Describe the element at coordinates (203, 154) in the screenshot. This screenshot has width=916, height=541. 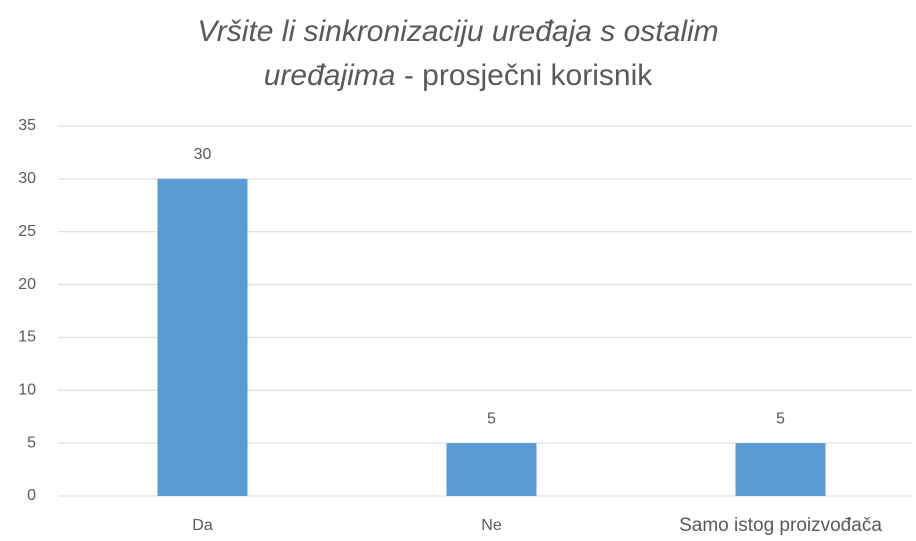
I see `data-label: 30` at that location.